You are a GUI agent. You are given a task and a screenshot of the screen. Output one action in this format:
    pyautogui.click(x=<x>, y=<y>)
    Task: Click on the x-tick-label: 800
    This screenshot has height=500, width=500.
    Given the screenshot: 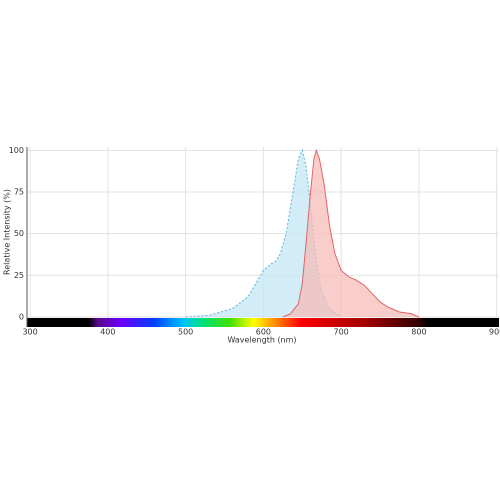 What is the action you would take?
    pyautogui.click(x=418, y=332)
    